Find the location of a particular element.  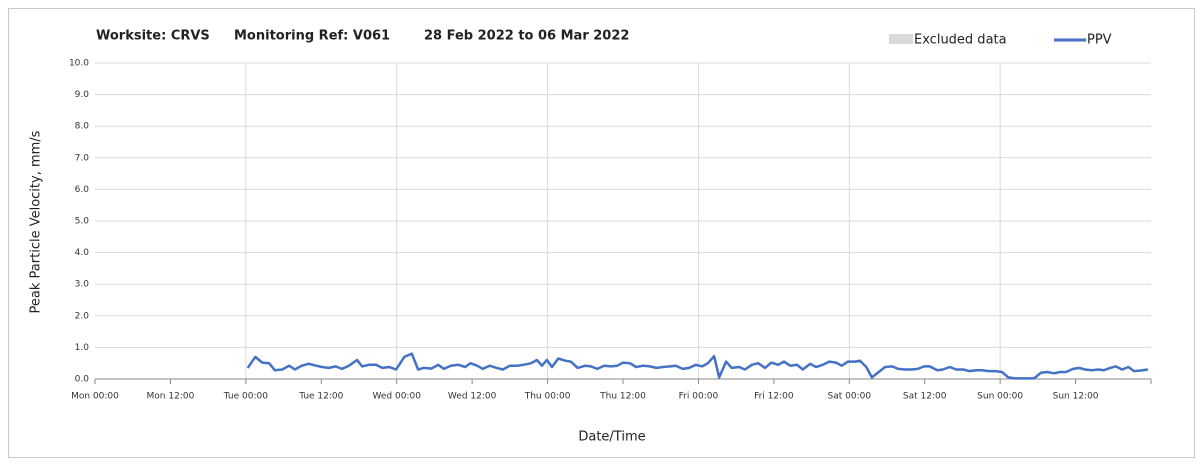

y-tick-label: 2.0 is located at coordinates (82, 316).